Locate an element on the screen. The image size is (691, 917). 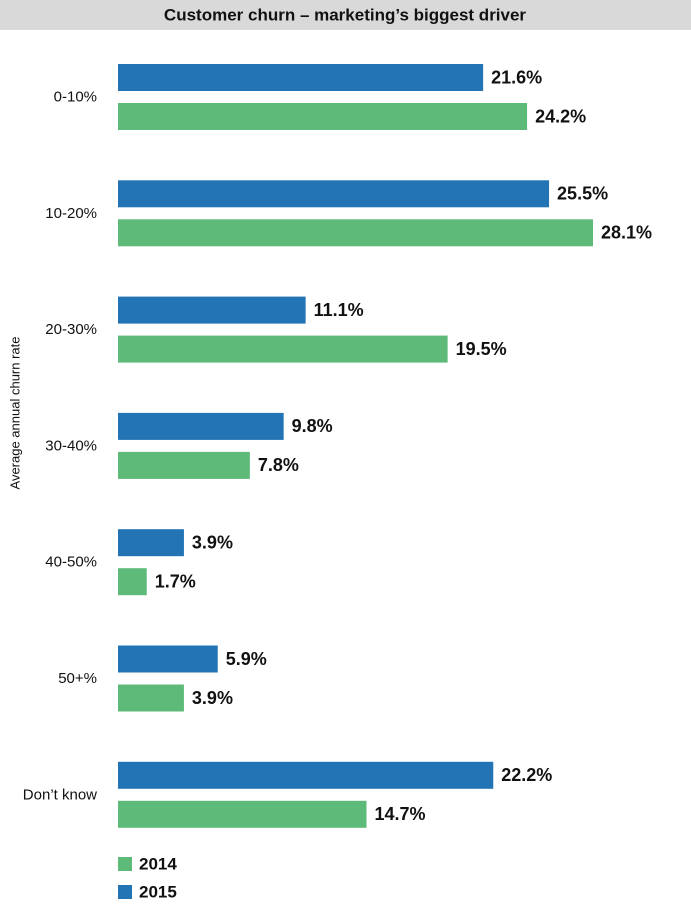
data-label: 19.5% is located at coordinates (481, 349).